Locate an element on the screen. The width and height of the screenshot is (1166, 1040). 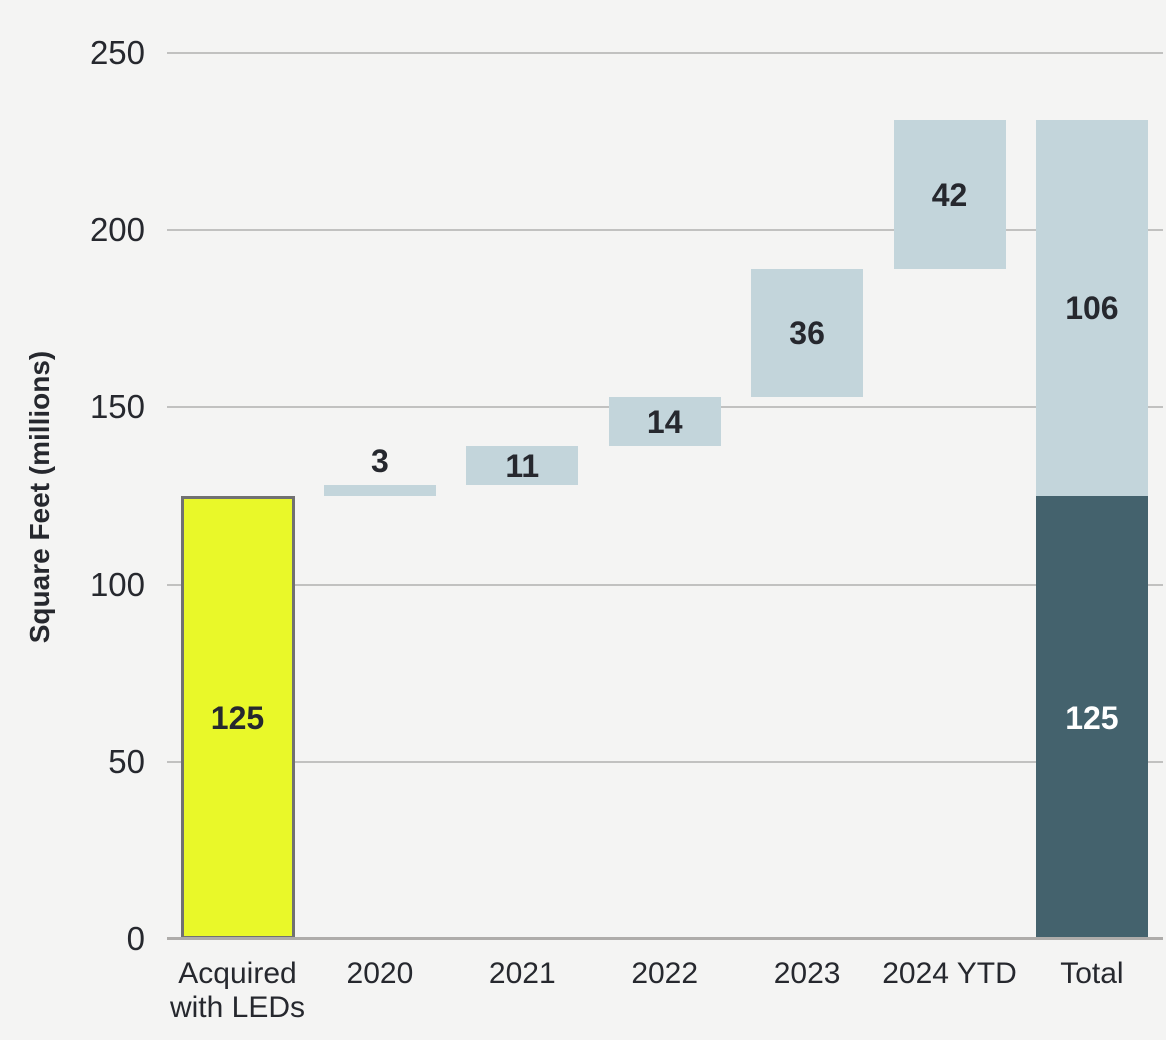
bar-segment-2023 is located at coordinates (807, 333).